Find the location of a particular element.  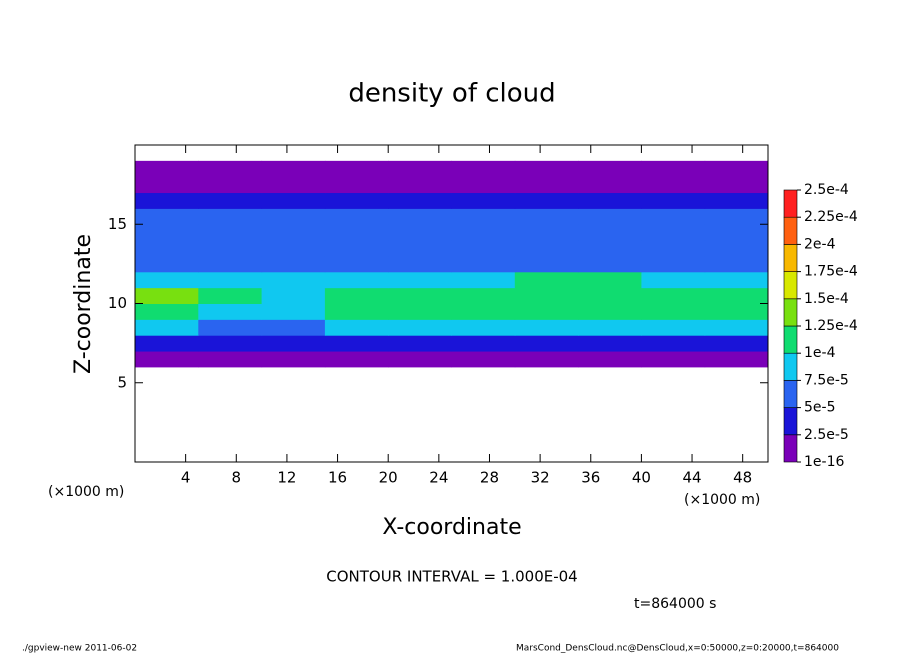

x-unit: (×1000 m) is located at coordinates (86, 492).